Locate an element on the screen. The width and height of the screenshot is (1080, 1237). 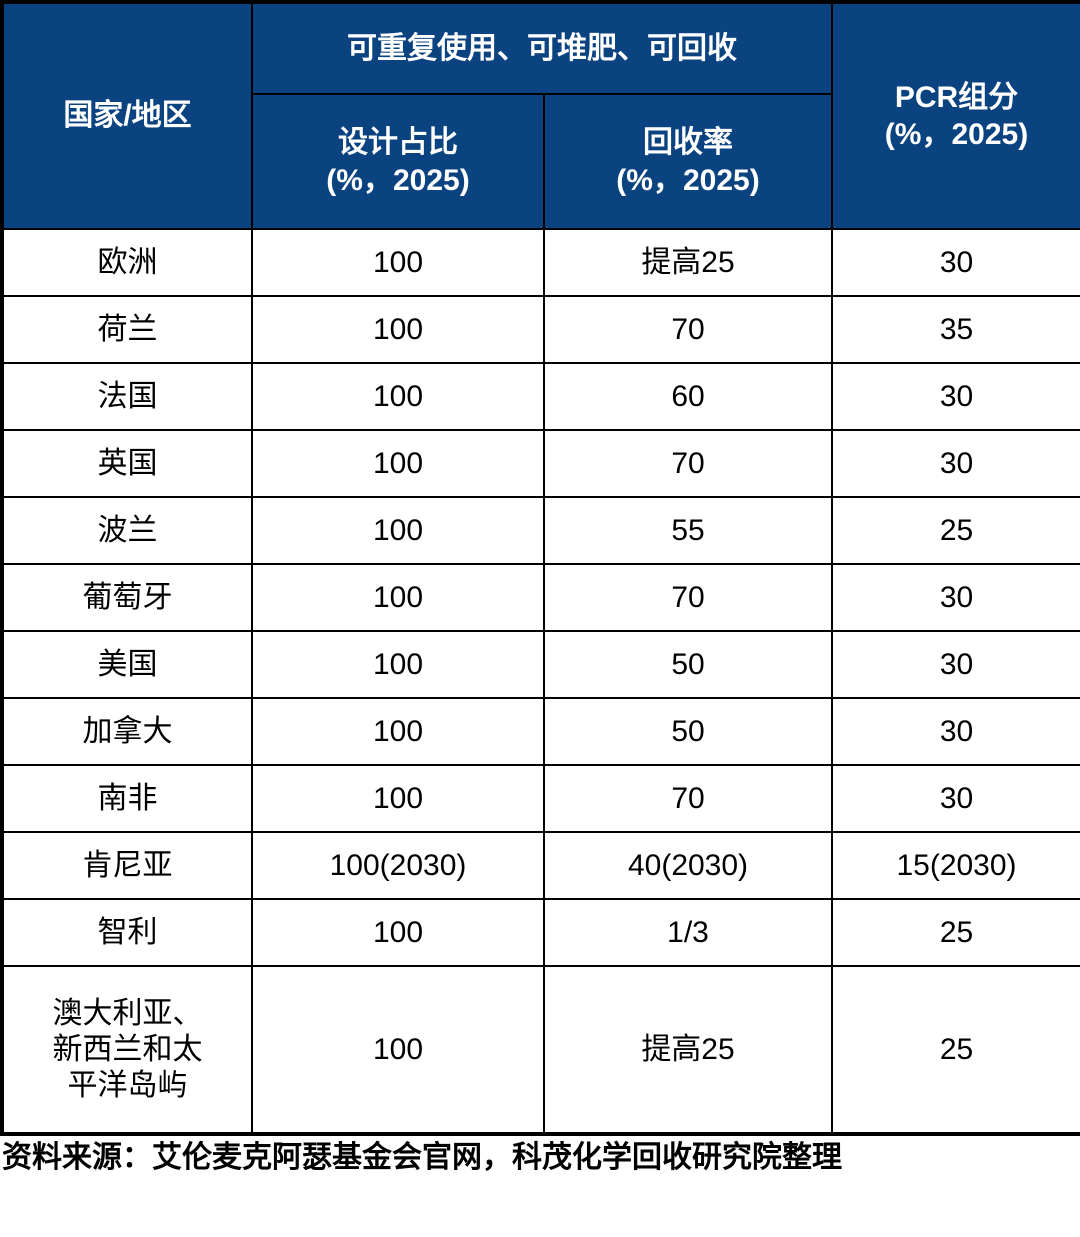
header-recycle-rate: 回收率 (%，2025) is located at coordinates (688, 161).